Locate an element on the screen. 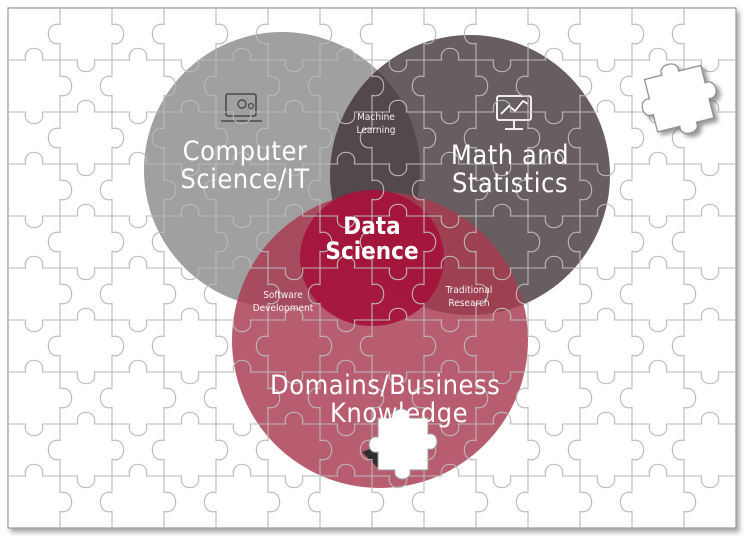  data-science-line-2: Science is located at coordinates (372, 251).